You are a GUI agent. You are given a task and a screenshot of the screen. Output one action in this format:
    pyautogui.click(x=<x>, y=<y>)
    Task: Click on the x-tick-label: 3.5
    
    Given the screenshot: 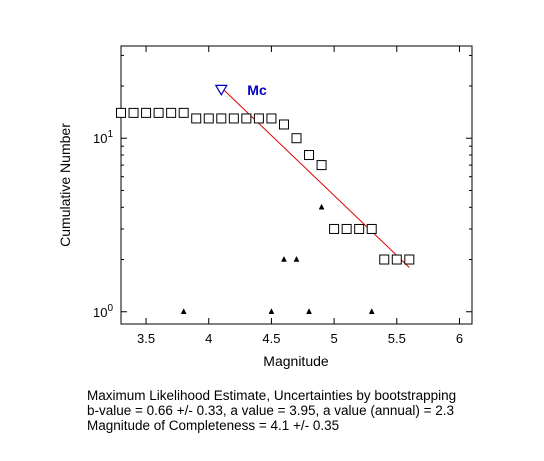 What is the action you would take?
    pyautogui.click(x=146, y=338)
    